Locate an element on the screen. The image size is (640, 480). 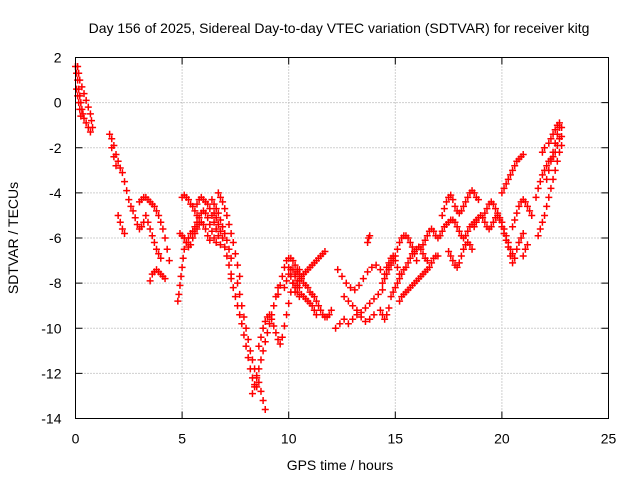
x-axis-tick-labels: 0 5 10 15 20 25 is located at coordinates (344, 439).